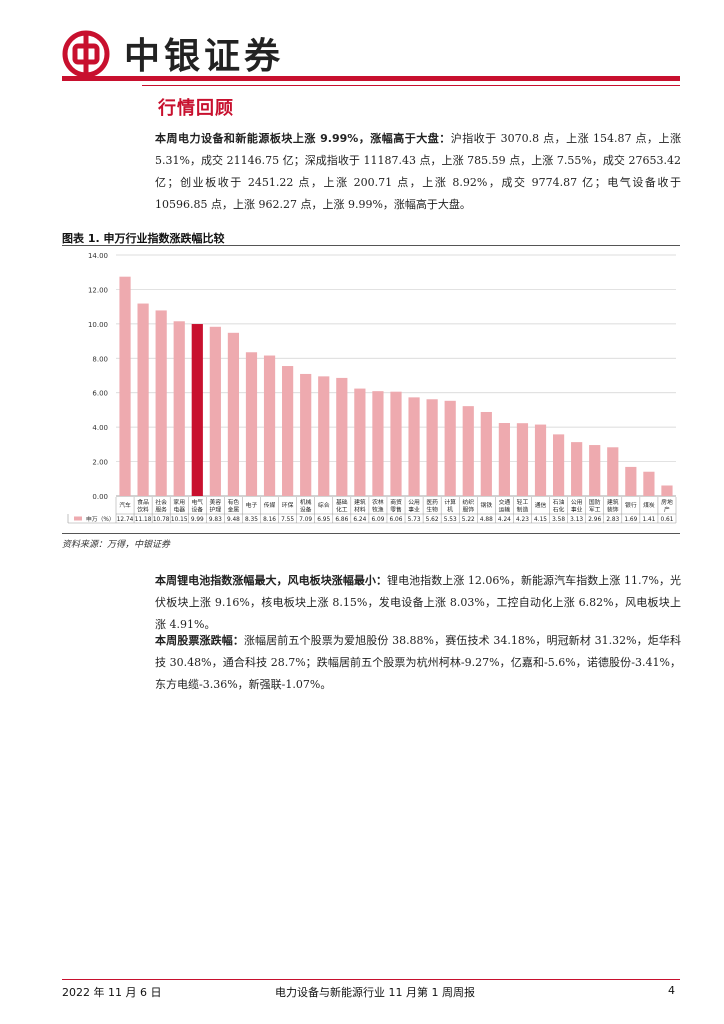 Image resolution: width=724 pixels, height=1024 pixels. What do you see at coordinates (667, 510) in the screenshot?
I see `category-label: 产` at bounding box center [667, 510].